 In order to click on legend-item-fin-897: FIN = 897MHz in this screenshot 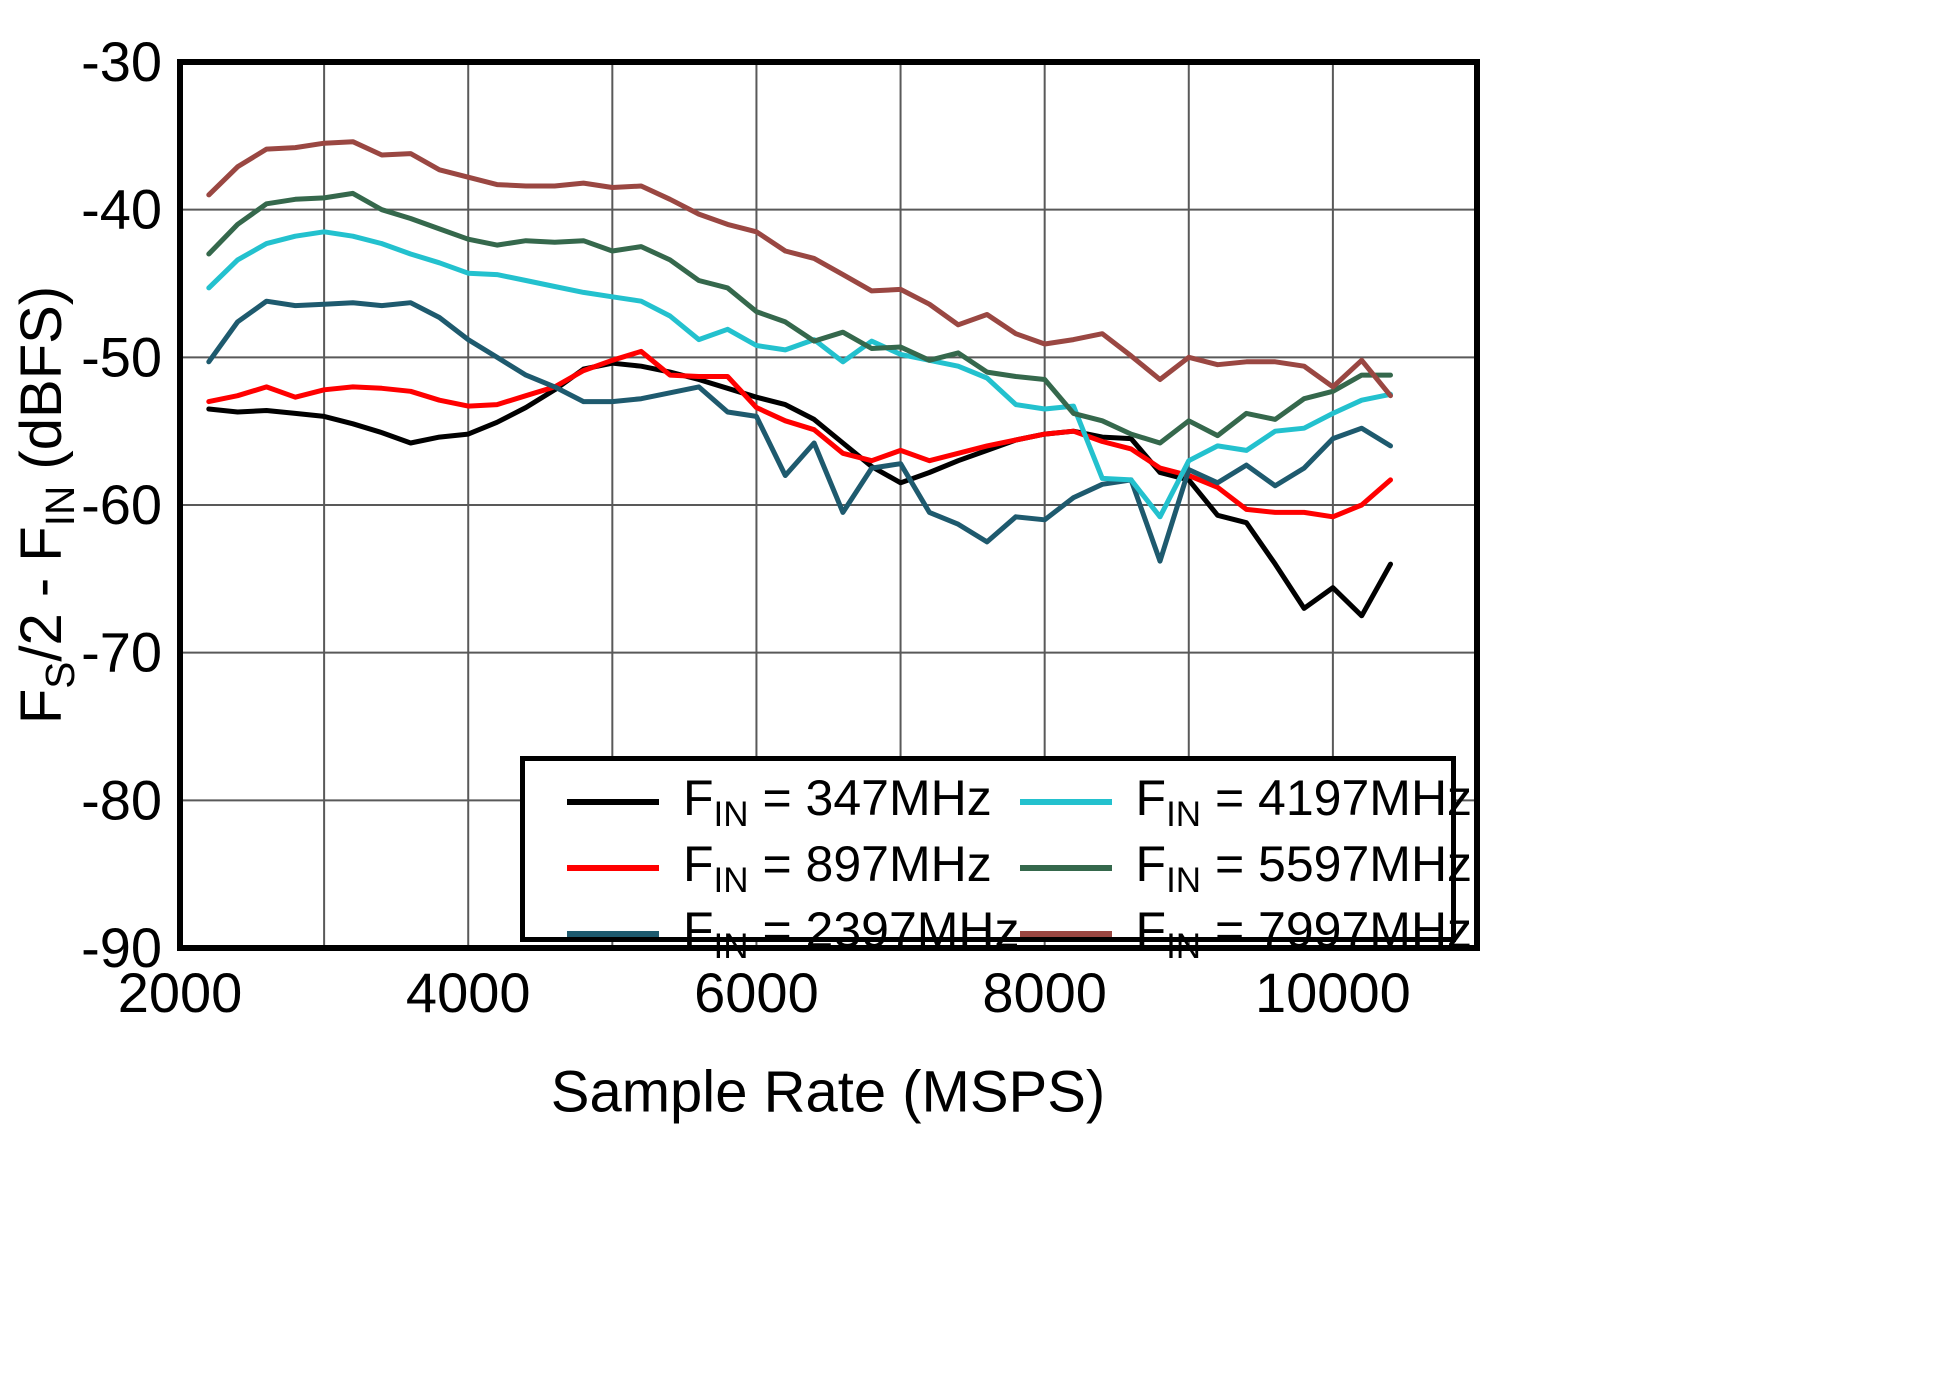, I will do `click(793, 868)`.